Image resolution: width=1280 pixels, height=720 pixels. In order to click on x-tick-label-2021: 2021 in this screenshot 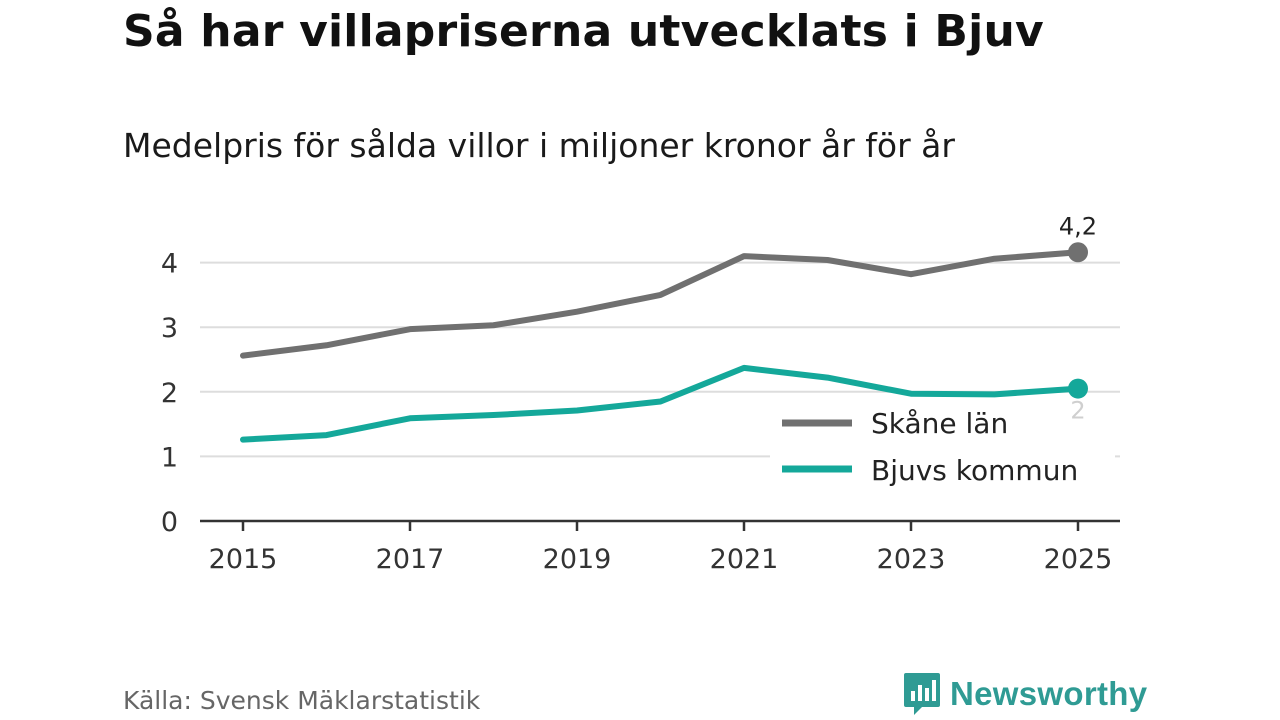, I will do `click(744, 559)`.